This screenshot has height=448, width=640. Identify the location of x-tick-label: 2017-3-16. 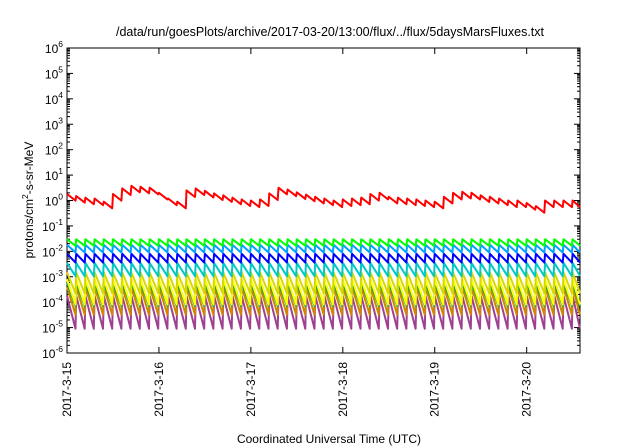
(159, 389).